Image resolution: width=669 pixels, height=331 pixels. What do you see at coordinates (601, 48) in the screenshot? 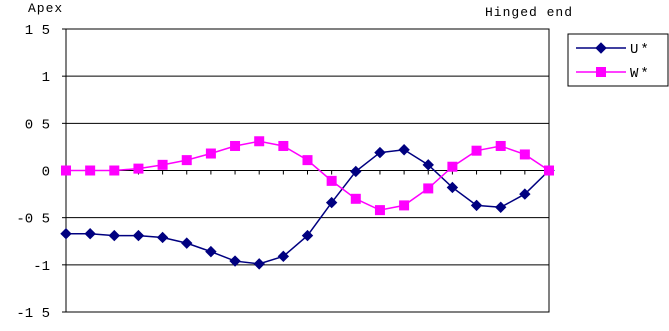
I see `legend-marker-u` at bounding box center [601, 48].